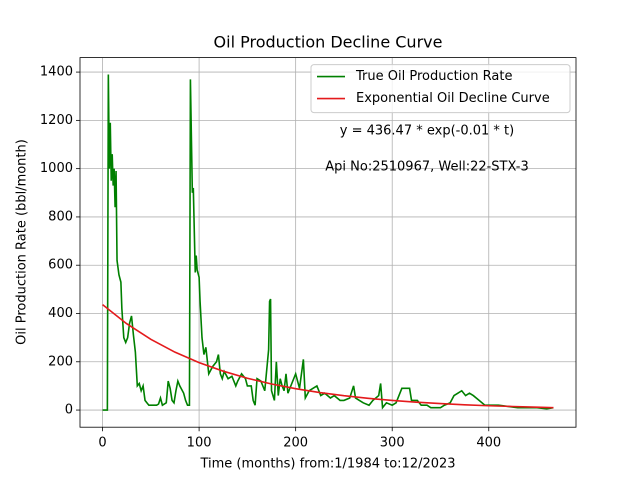  I want to click on chart-title: Oil Production Decline Curve, so click(328, 42).